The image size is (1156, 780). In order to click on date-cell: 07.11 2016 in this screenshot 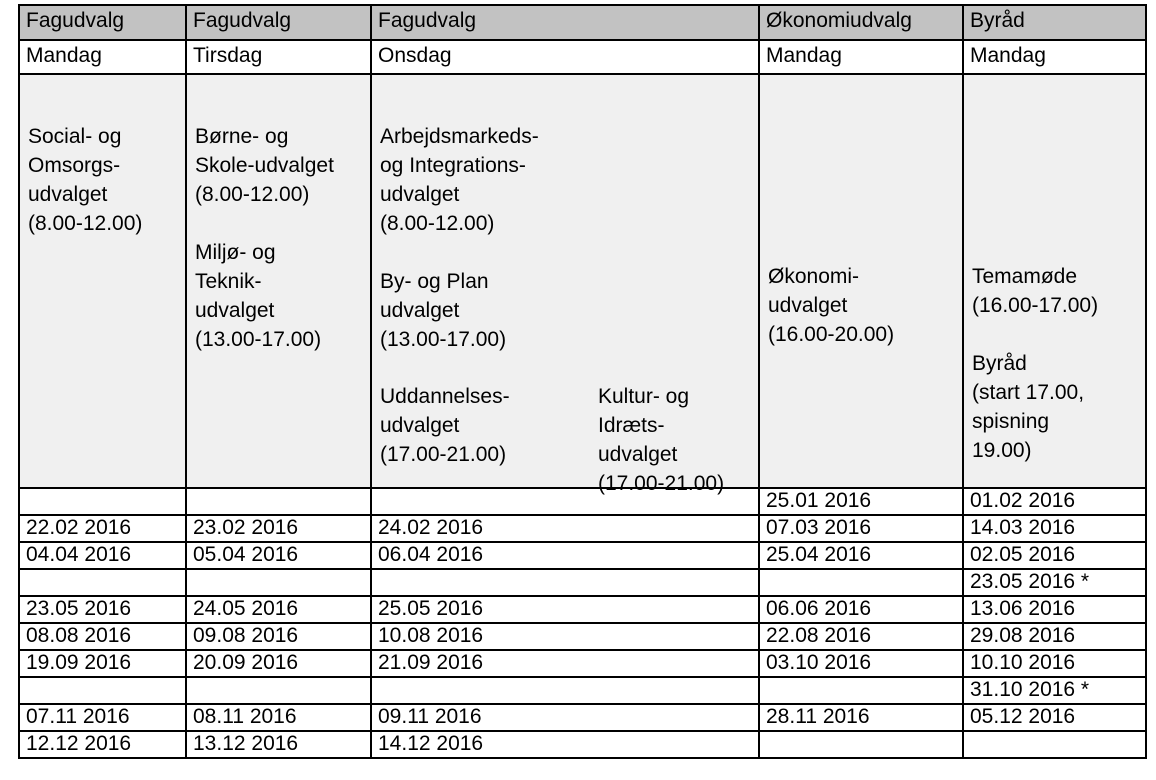, I will do `click(102, 717)`.